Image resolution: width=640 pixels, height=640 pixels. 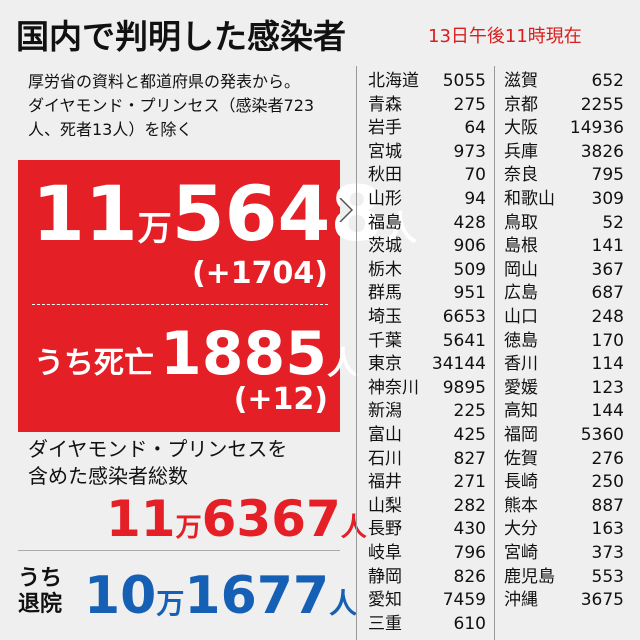 I want to click on prefecture-count: 14936, so click(x=596, y=128).